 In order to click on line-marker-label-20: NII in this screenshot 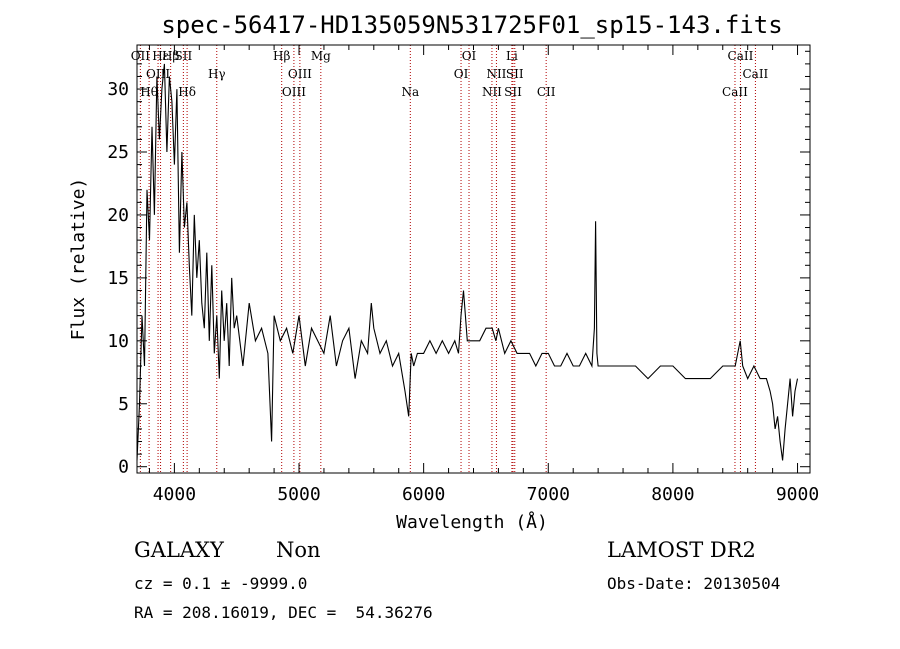, I will do `click(492, 92)`.